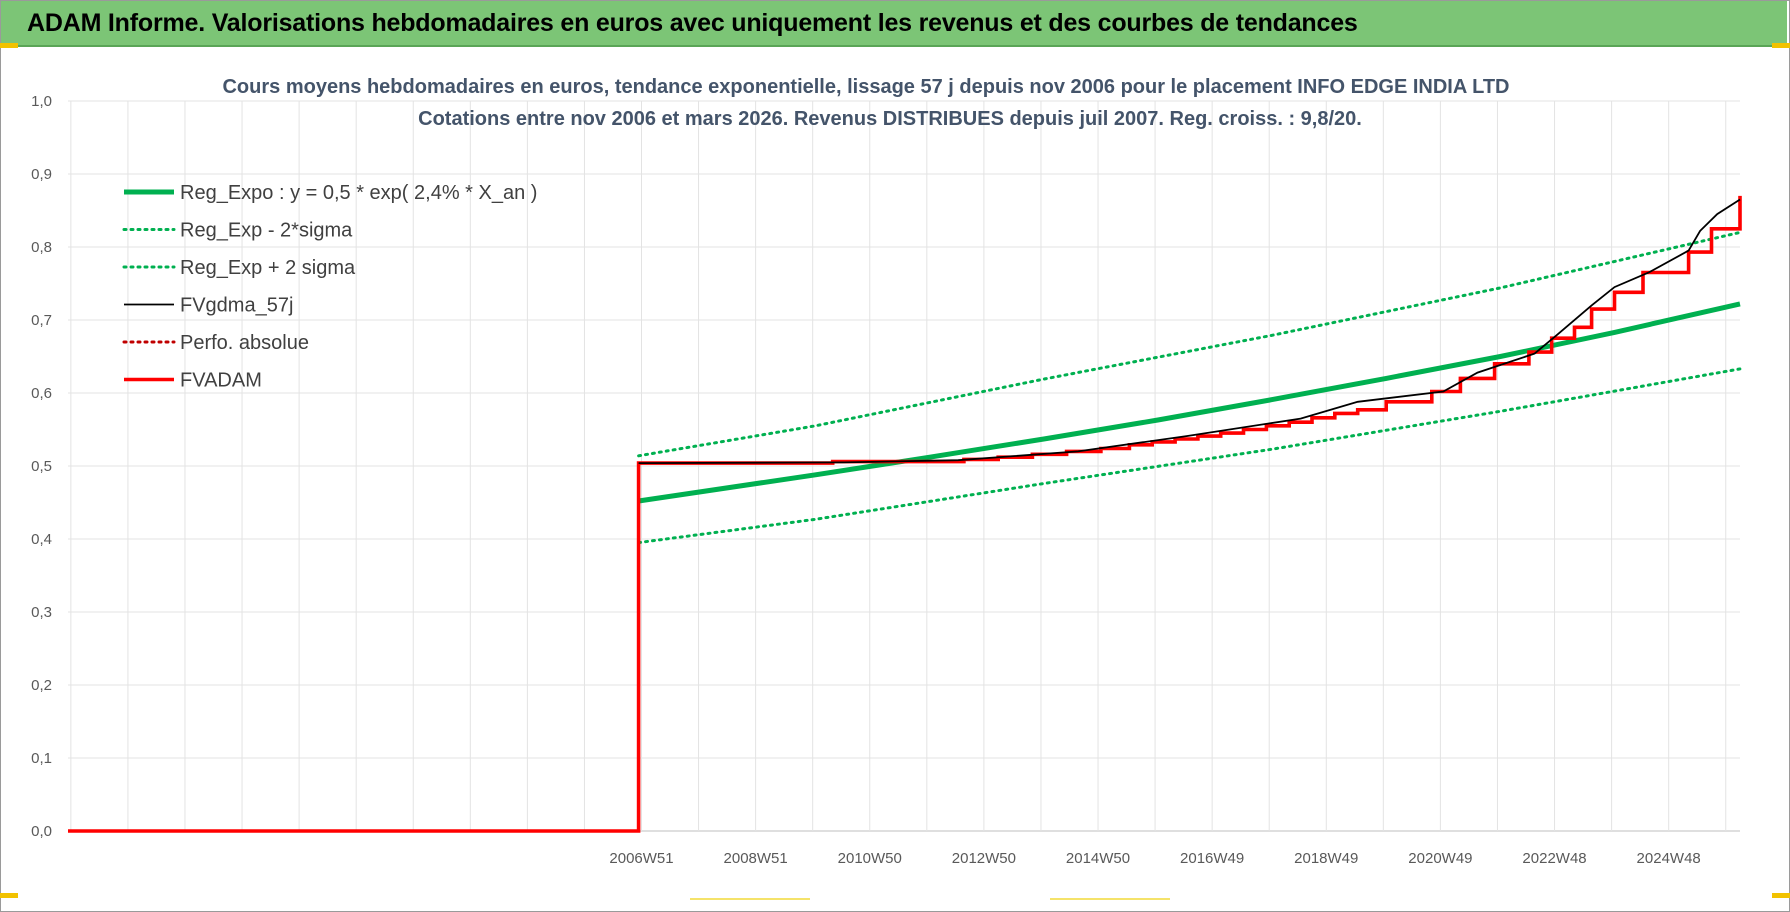 The height and width of the screenshot is (912, 1790). I want to click on y-tick-label: 0,8, so click(41, 247).